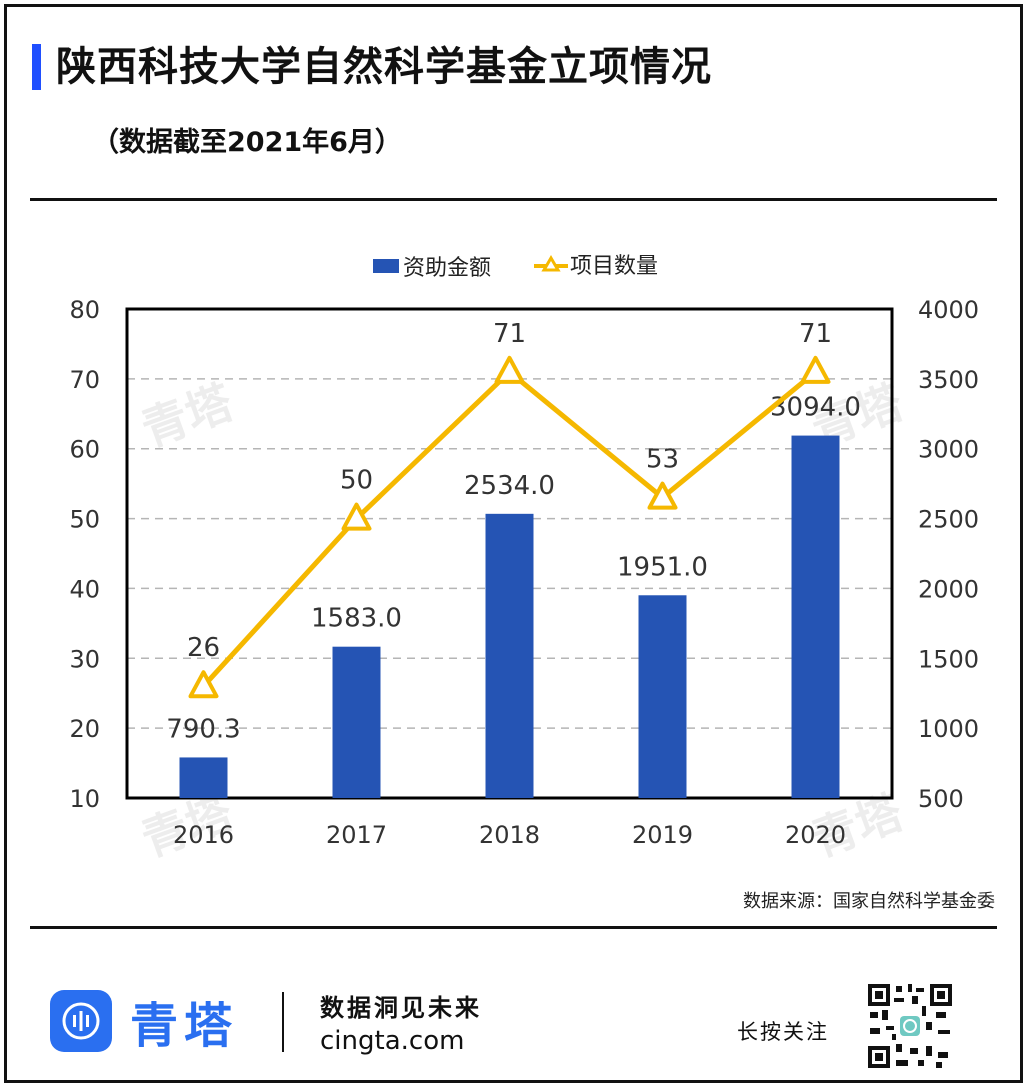 This screenshot has width=1031, height=1091. I want to click on line-data-label: 53, so click(662, 460).